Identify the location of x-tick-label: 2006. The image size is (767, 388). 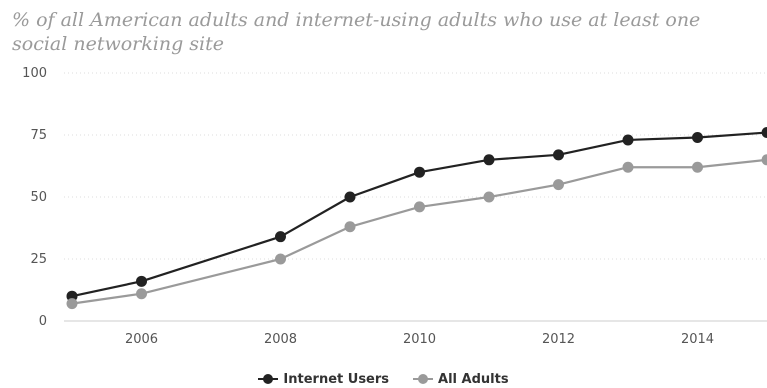
(141, 339).